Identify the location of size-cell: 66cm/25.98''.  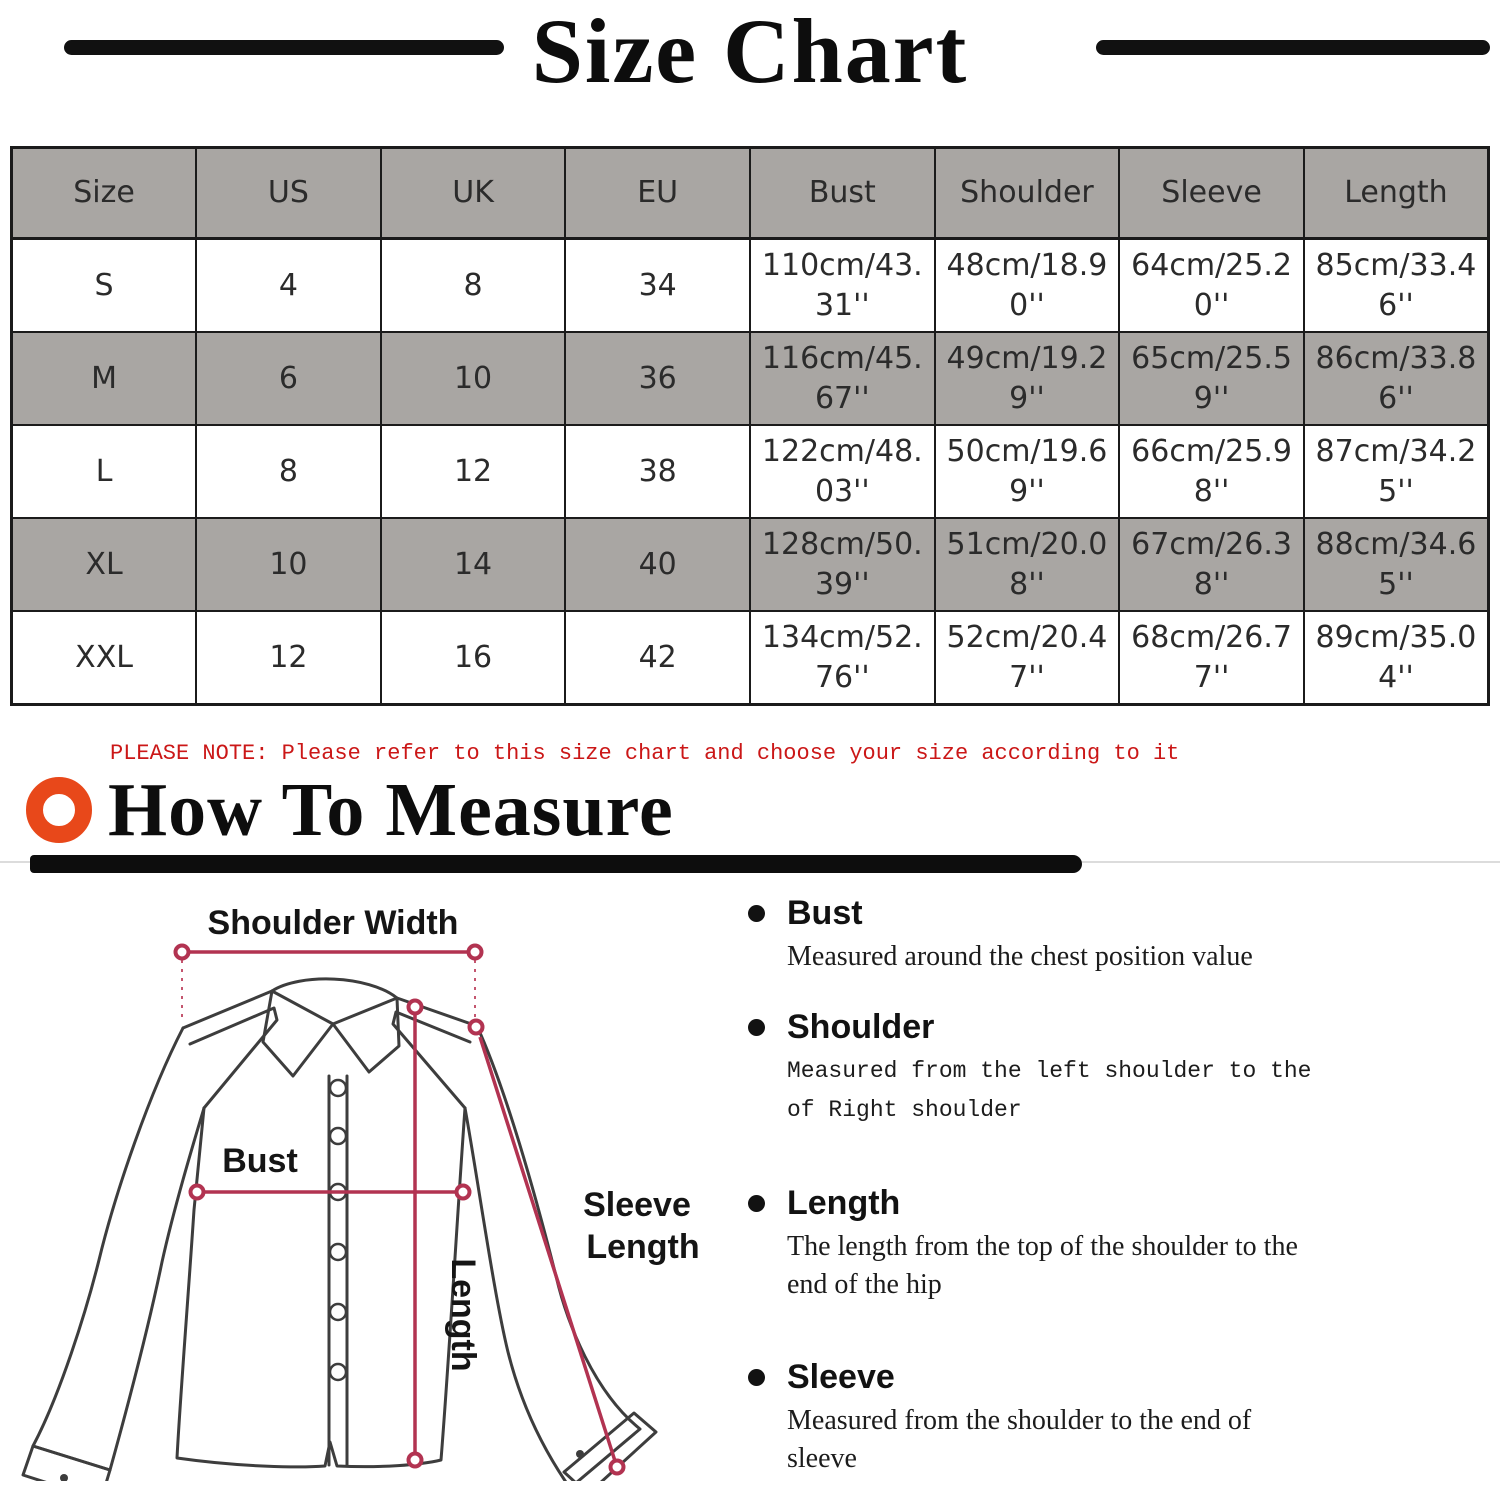
(1211, 471).